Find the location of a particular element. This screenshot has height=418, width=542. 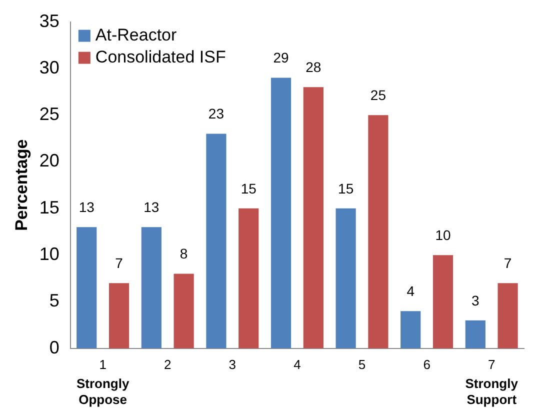

text: Strongly Support is located at coordinates (492, 392).